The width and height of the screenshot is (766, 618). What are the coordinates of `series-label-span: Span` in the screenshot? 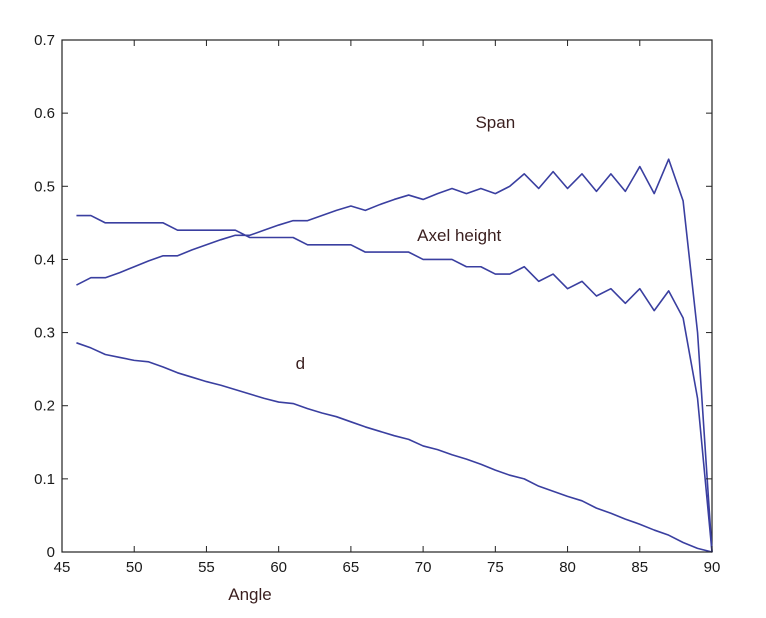 It's located at (495, 122).